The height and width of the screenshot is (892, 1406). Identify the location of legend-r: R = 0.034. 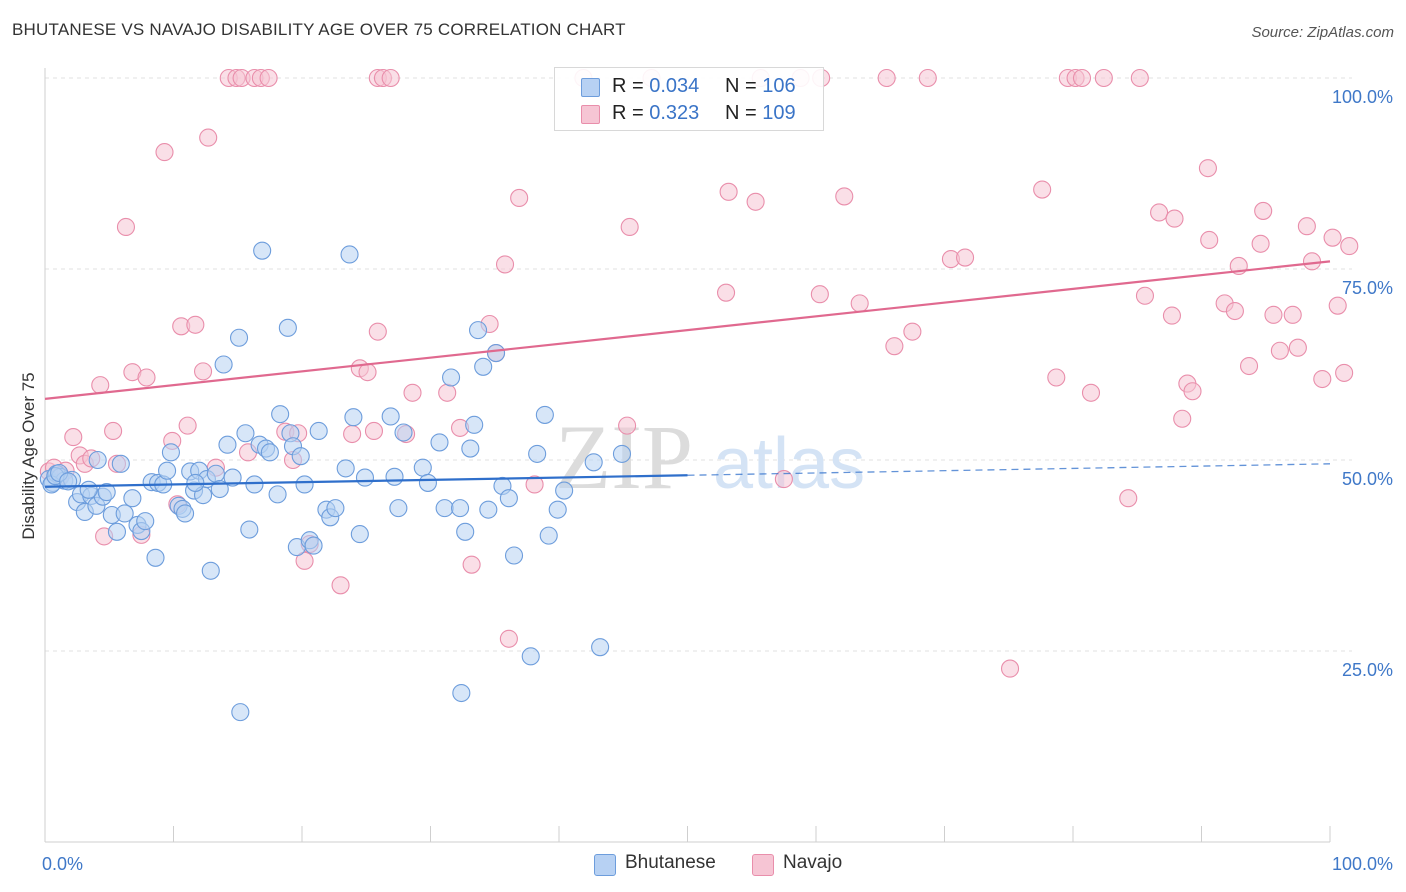
(655, 86).